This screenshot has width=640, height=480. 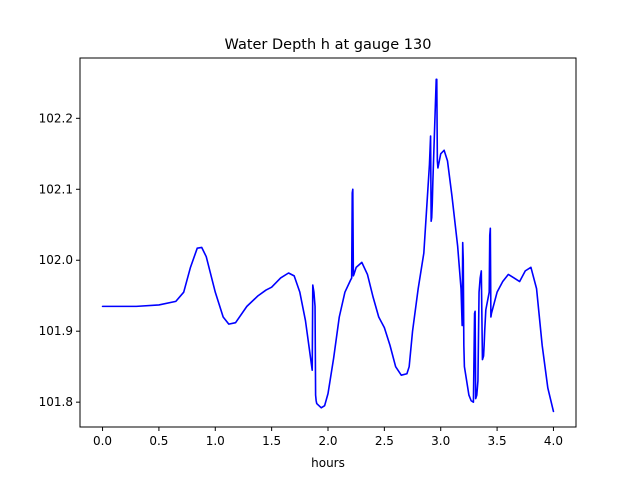 What do you see at coordinates (56, 402) in the screenshot?
I see `y-tick-label: 101.8` at bounding box center [56, 402].